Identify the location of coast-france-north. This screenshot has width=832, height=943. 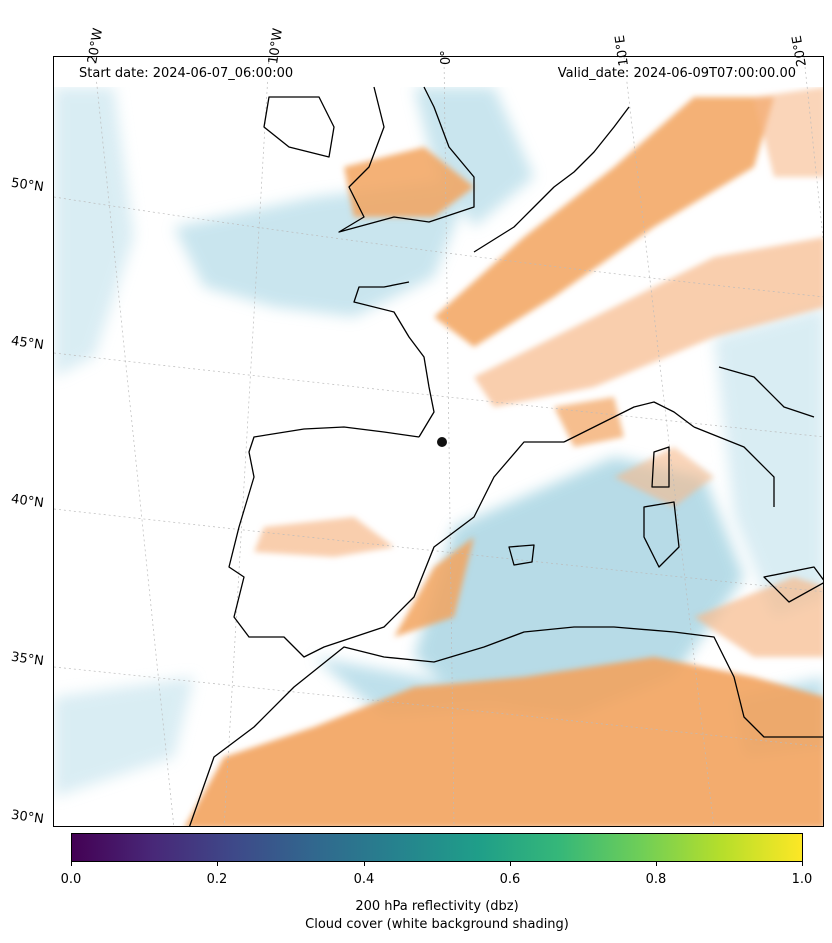
(551, 179).